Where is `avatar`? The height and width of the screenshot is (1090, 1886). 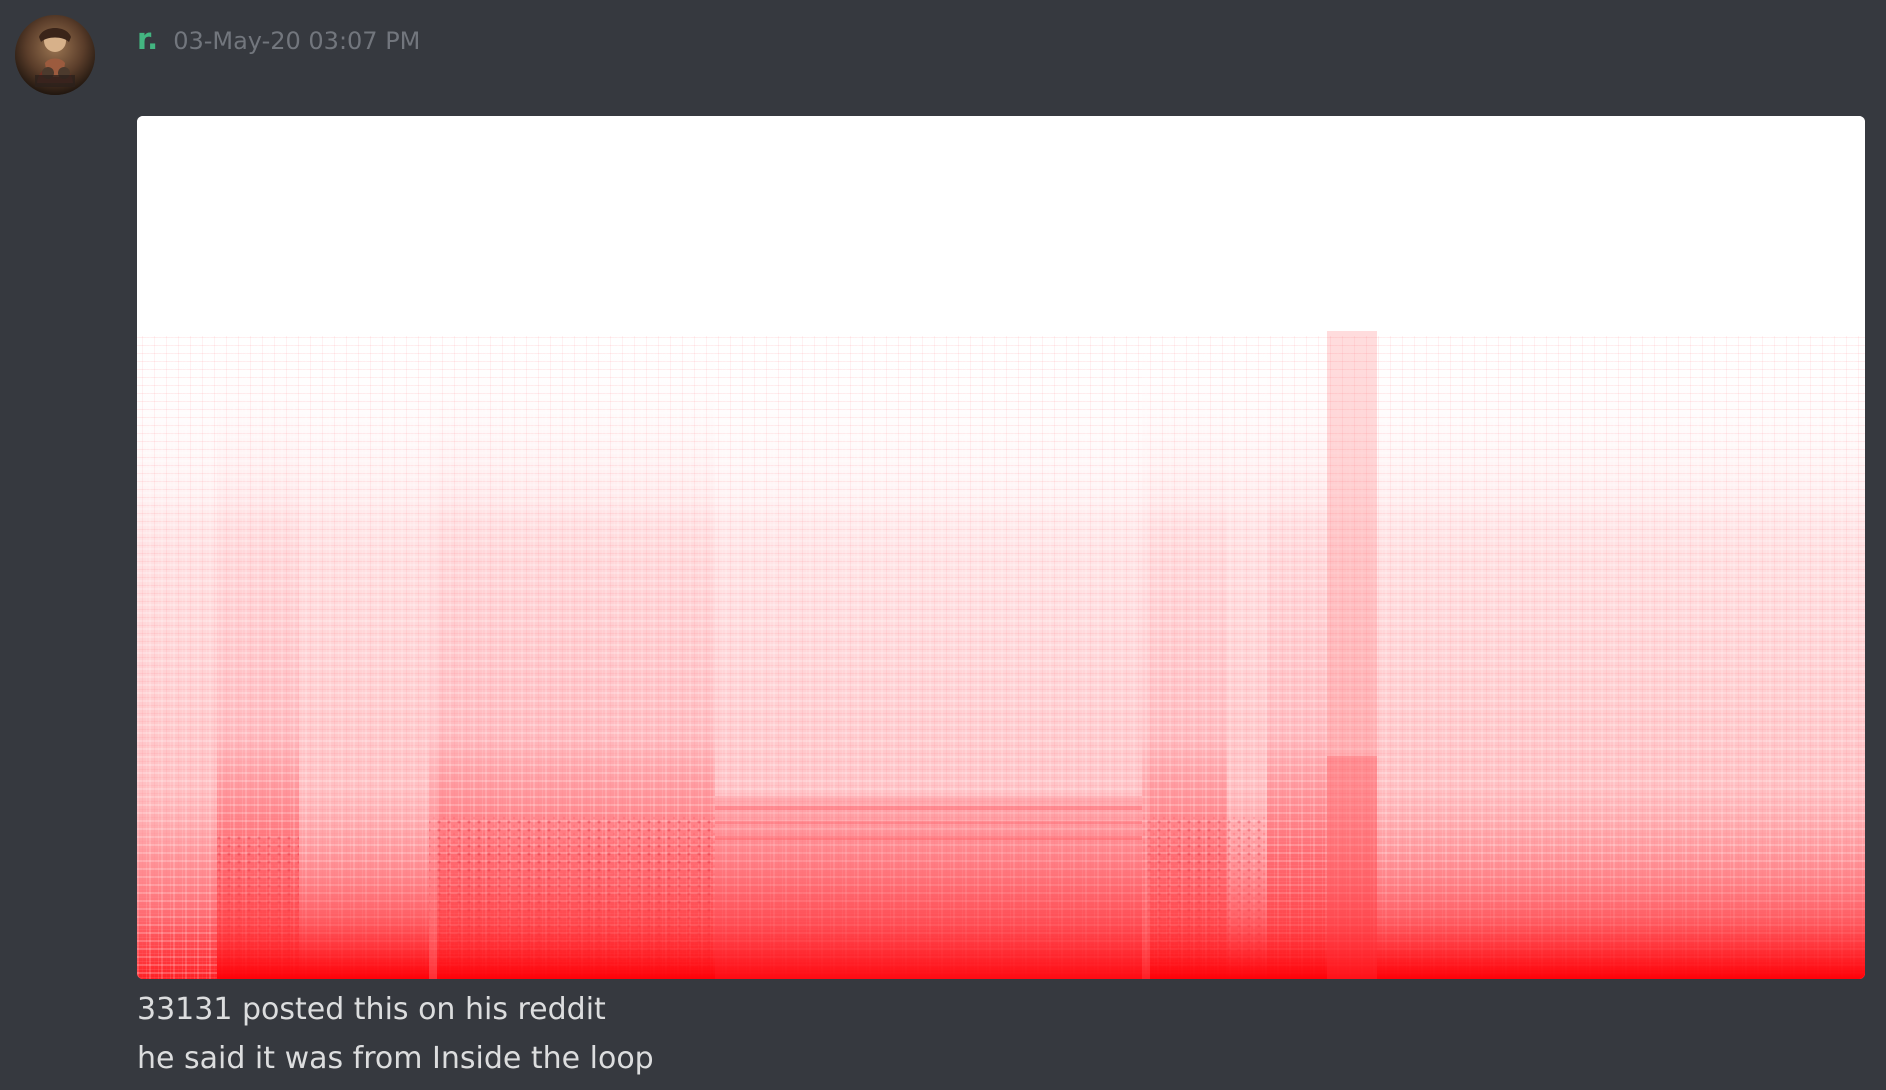 avatar is located at coordinates (55, 55).